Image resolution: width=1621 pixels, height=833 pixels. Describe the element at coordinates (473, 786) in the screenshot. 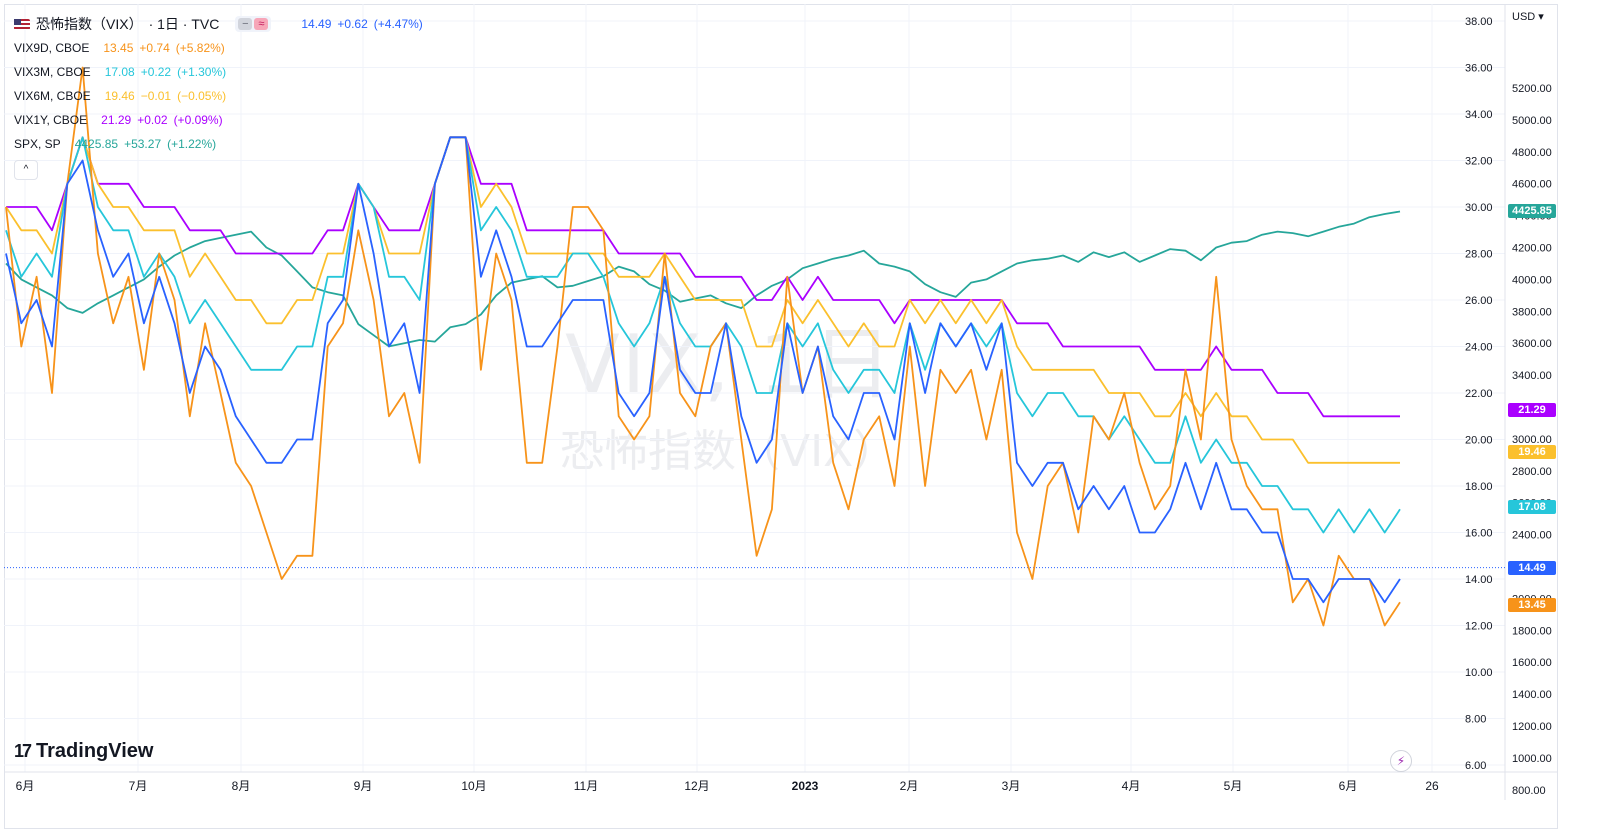

I see `x-tick: 10月` at that location.